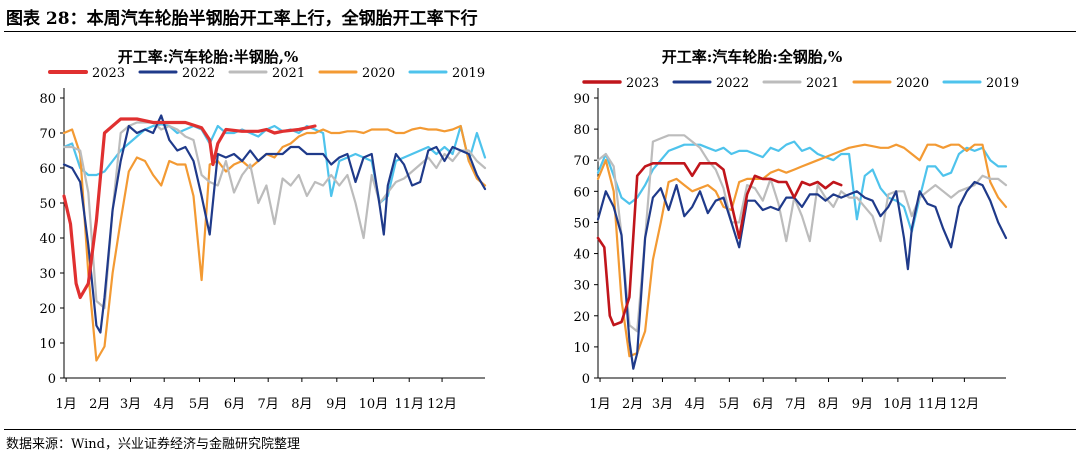 This screenshot has height=458, width=1080. What do you see at coordinates (153, 444) in the screenshot?
I see `source-note: 数据来源：Wind，兴业证券经济与金融研究院整理` at bounding box center [153, 444].